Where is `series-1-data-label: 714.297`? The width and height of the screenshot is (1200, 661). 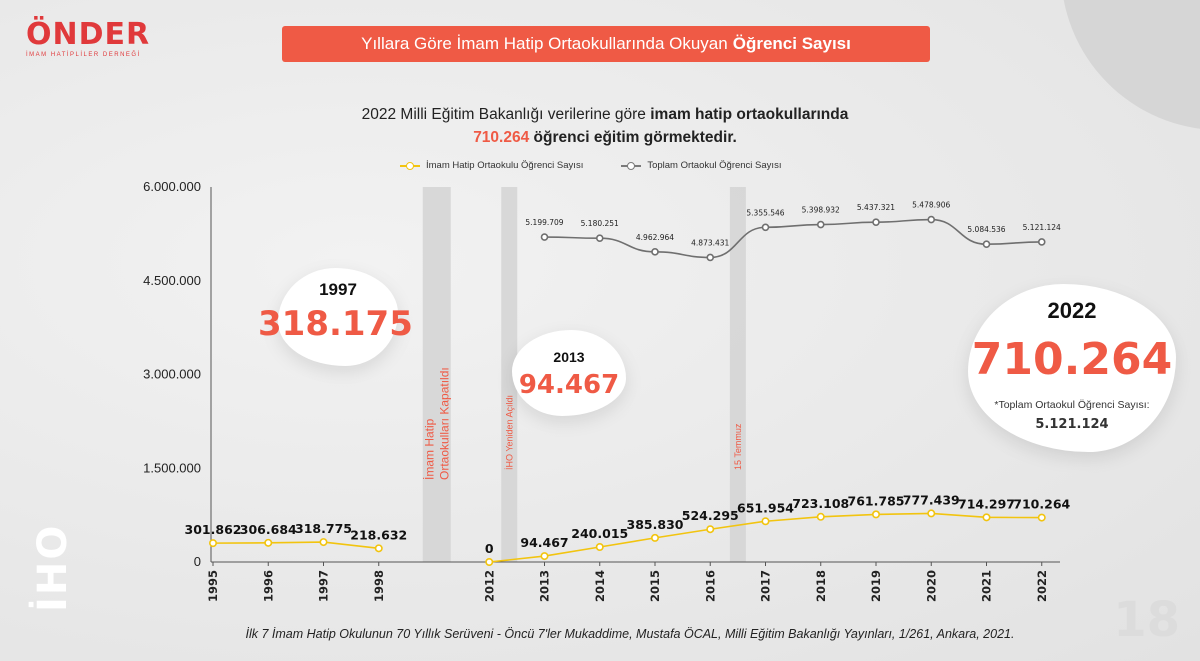
series-1-data-label: 714.297 is located at coordinates (986, 503).